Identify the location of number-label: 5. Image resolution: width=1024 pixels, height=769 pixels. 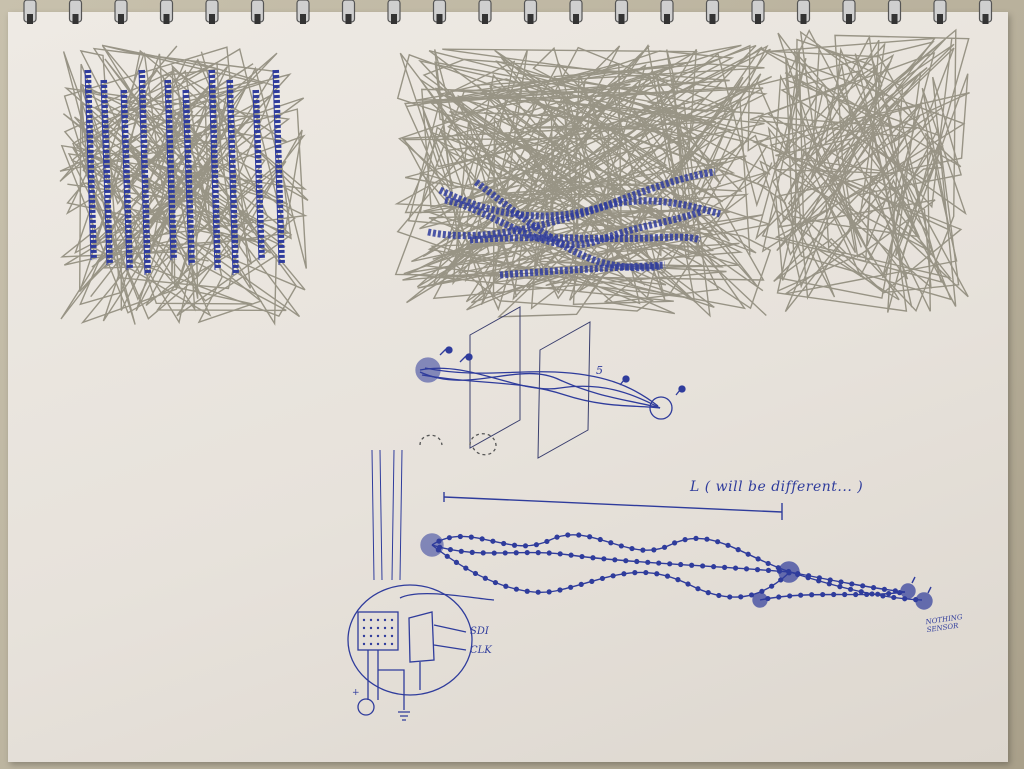
(599, 370).